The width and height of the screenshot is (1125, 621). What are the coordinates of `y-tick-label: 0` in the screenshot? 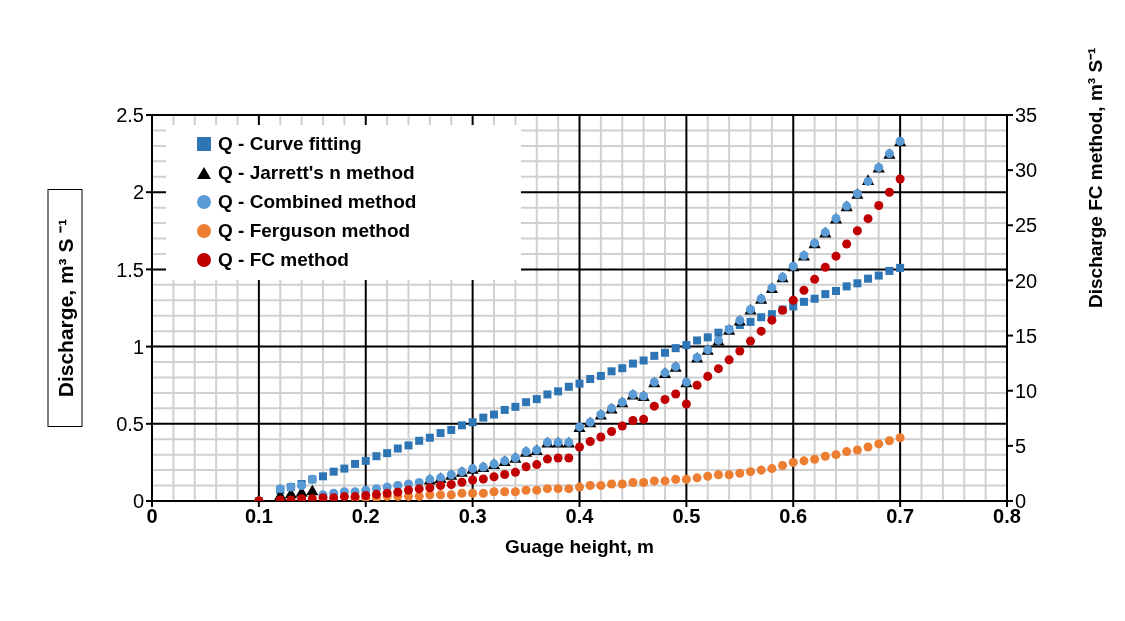 It's located at (138, 501).